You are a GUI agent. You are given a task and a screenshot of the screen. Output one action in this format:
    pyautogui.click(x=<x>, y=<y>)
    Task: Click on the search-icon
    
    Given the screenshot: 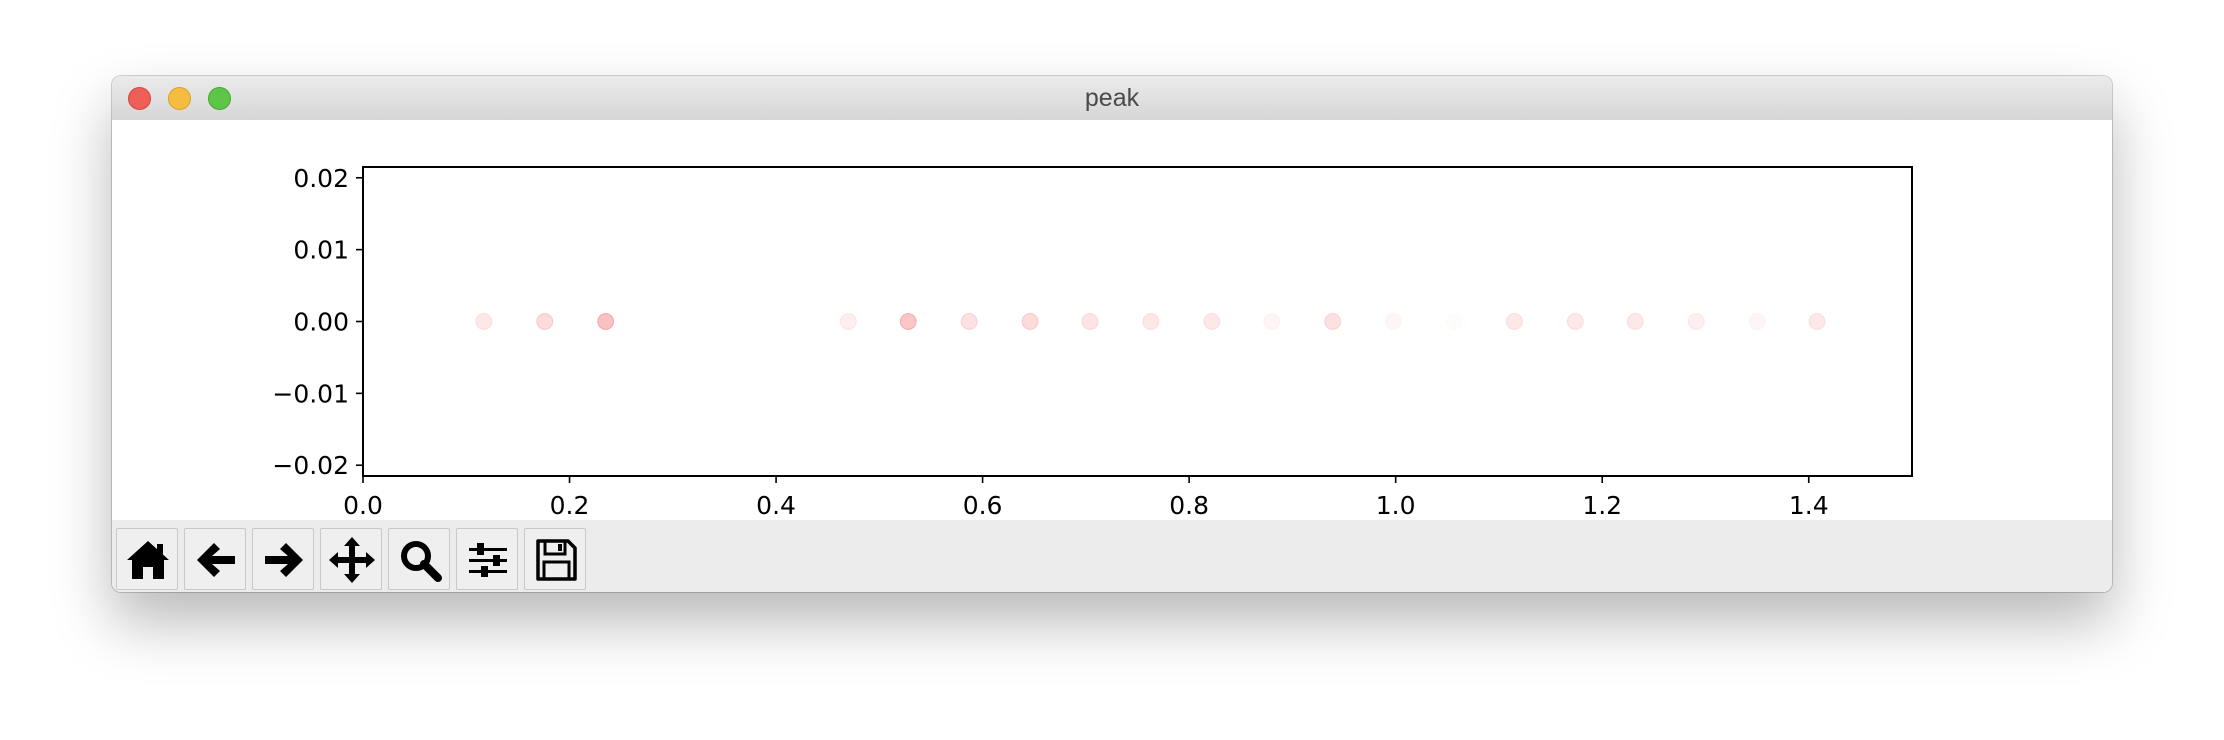 What is the action you would take?
    pyautogui.click(x=421, y=561)
    